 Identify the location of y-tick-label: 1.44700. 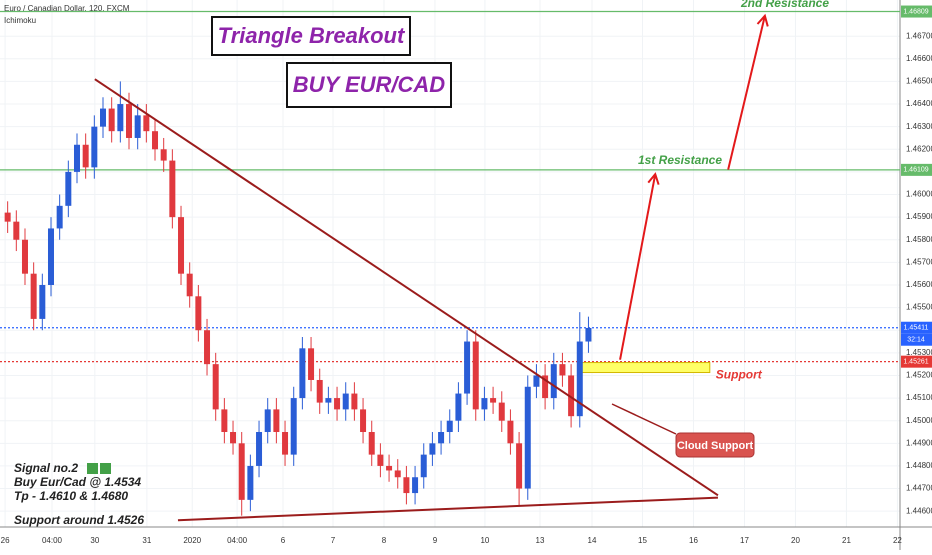
(919, 488).